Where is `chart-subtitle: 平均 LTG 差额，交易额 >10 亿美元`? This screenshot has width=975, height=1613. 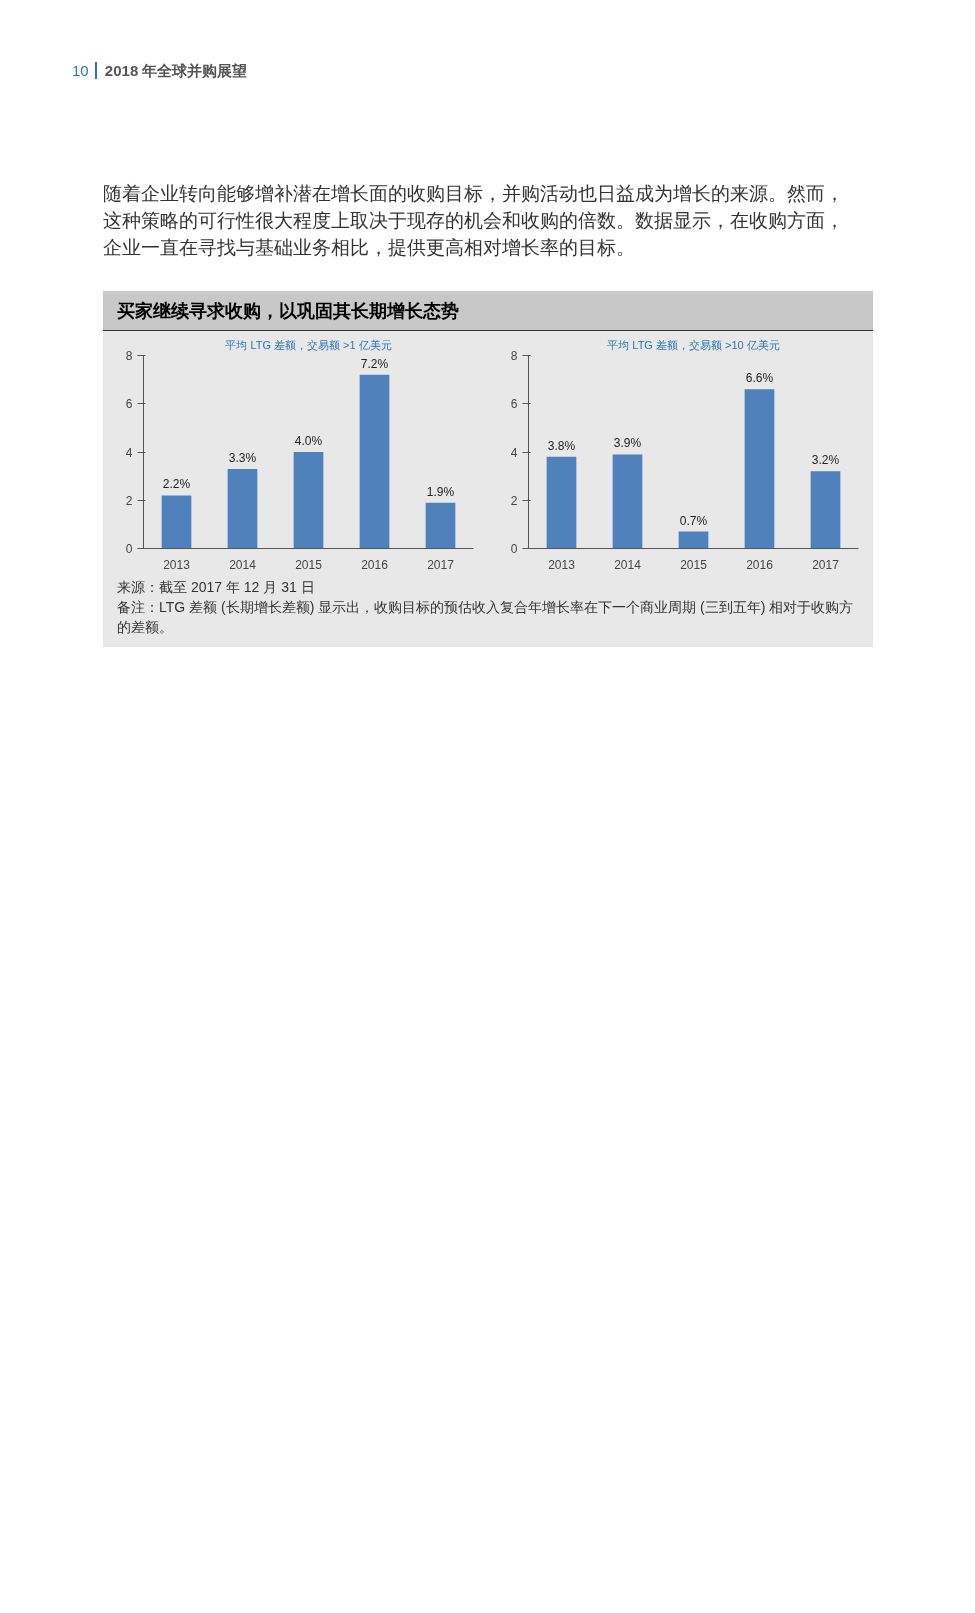 chart-subtitle: 平均 LTG 差额，交易额 >10 亿美元 is located at coordinates (693, 344).